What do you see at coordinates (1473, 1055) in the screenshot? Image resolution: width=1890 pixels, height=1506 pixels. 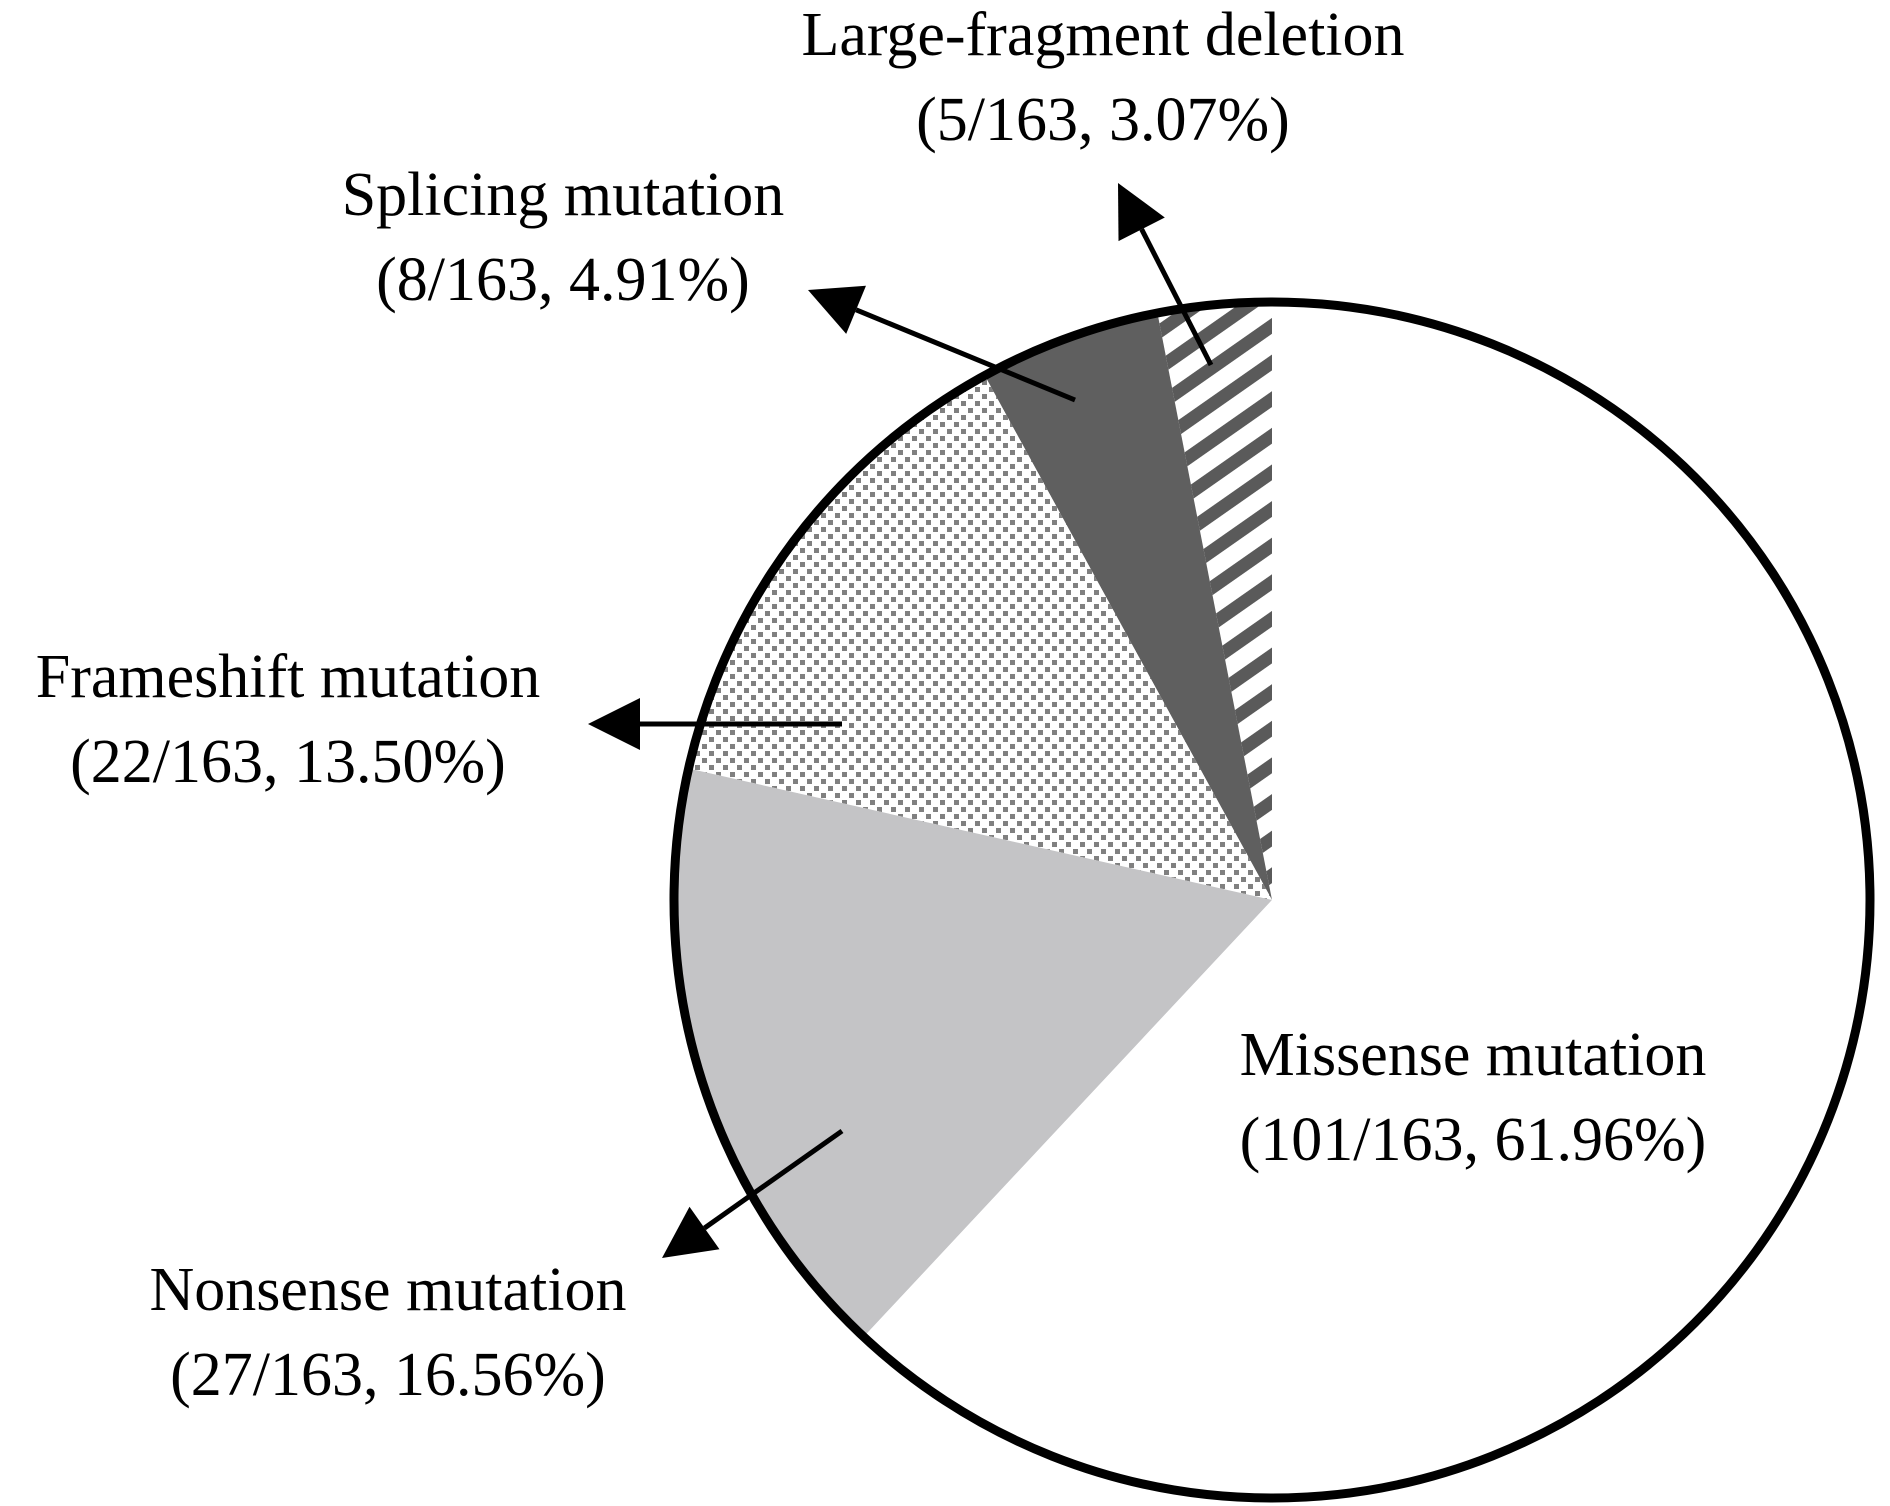 I see `label-missense-mutation: Missense mutation` at bounding box center [1473, 1055].